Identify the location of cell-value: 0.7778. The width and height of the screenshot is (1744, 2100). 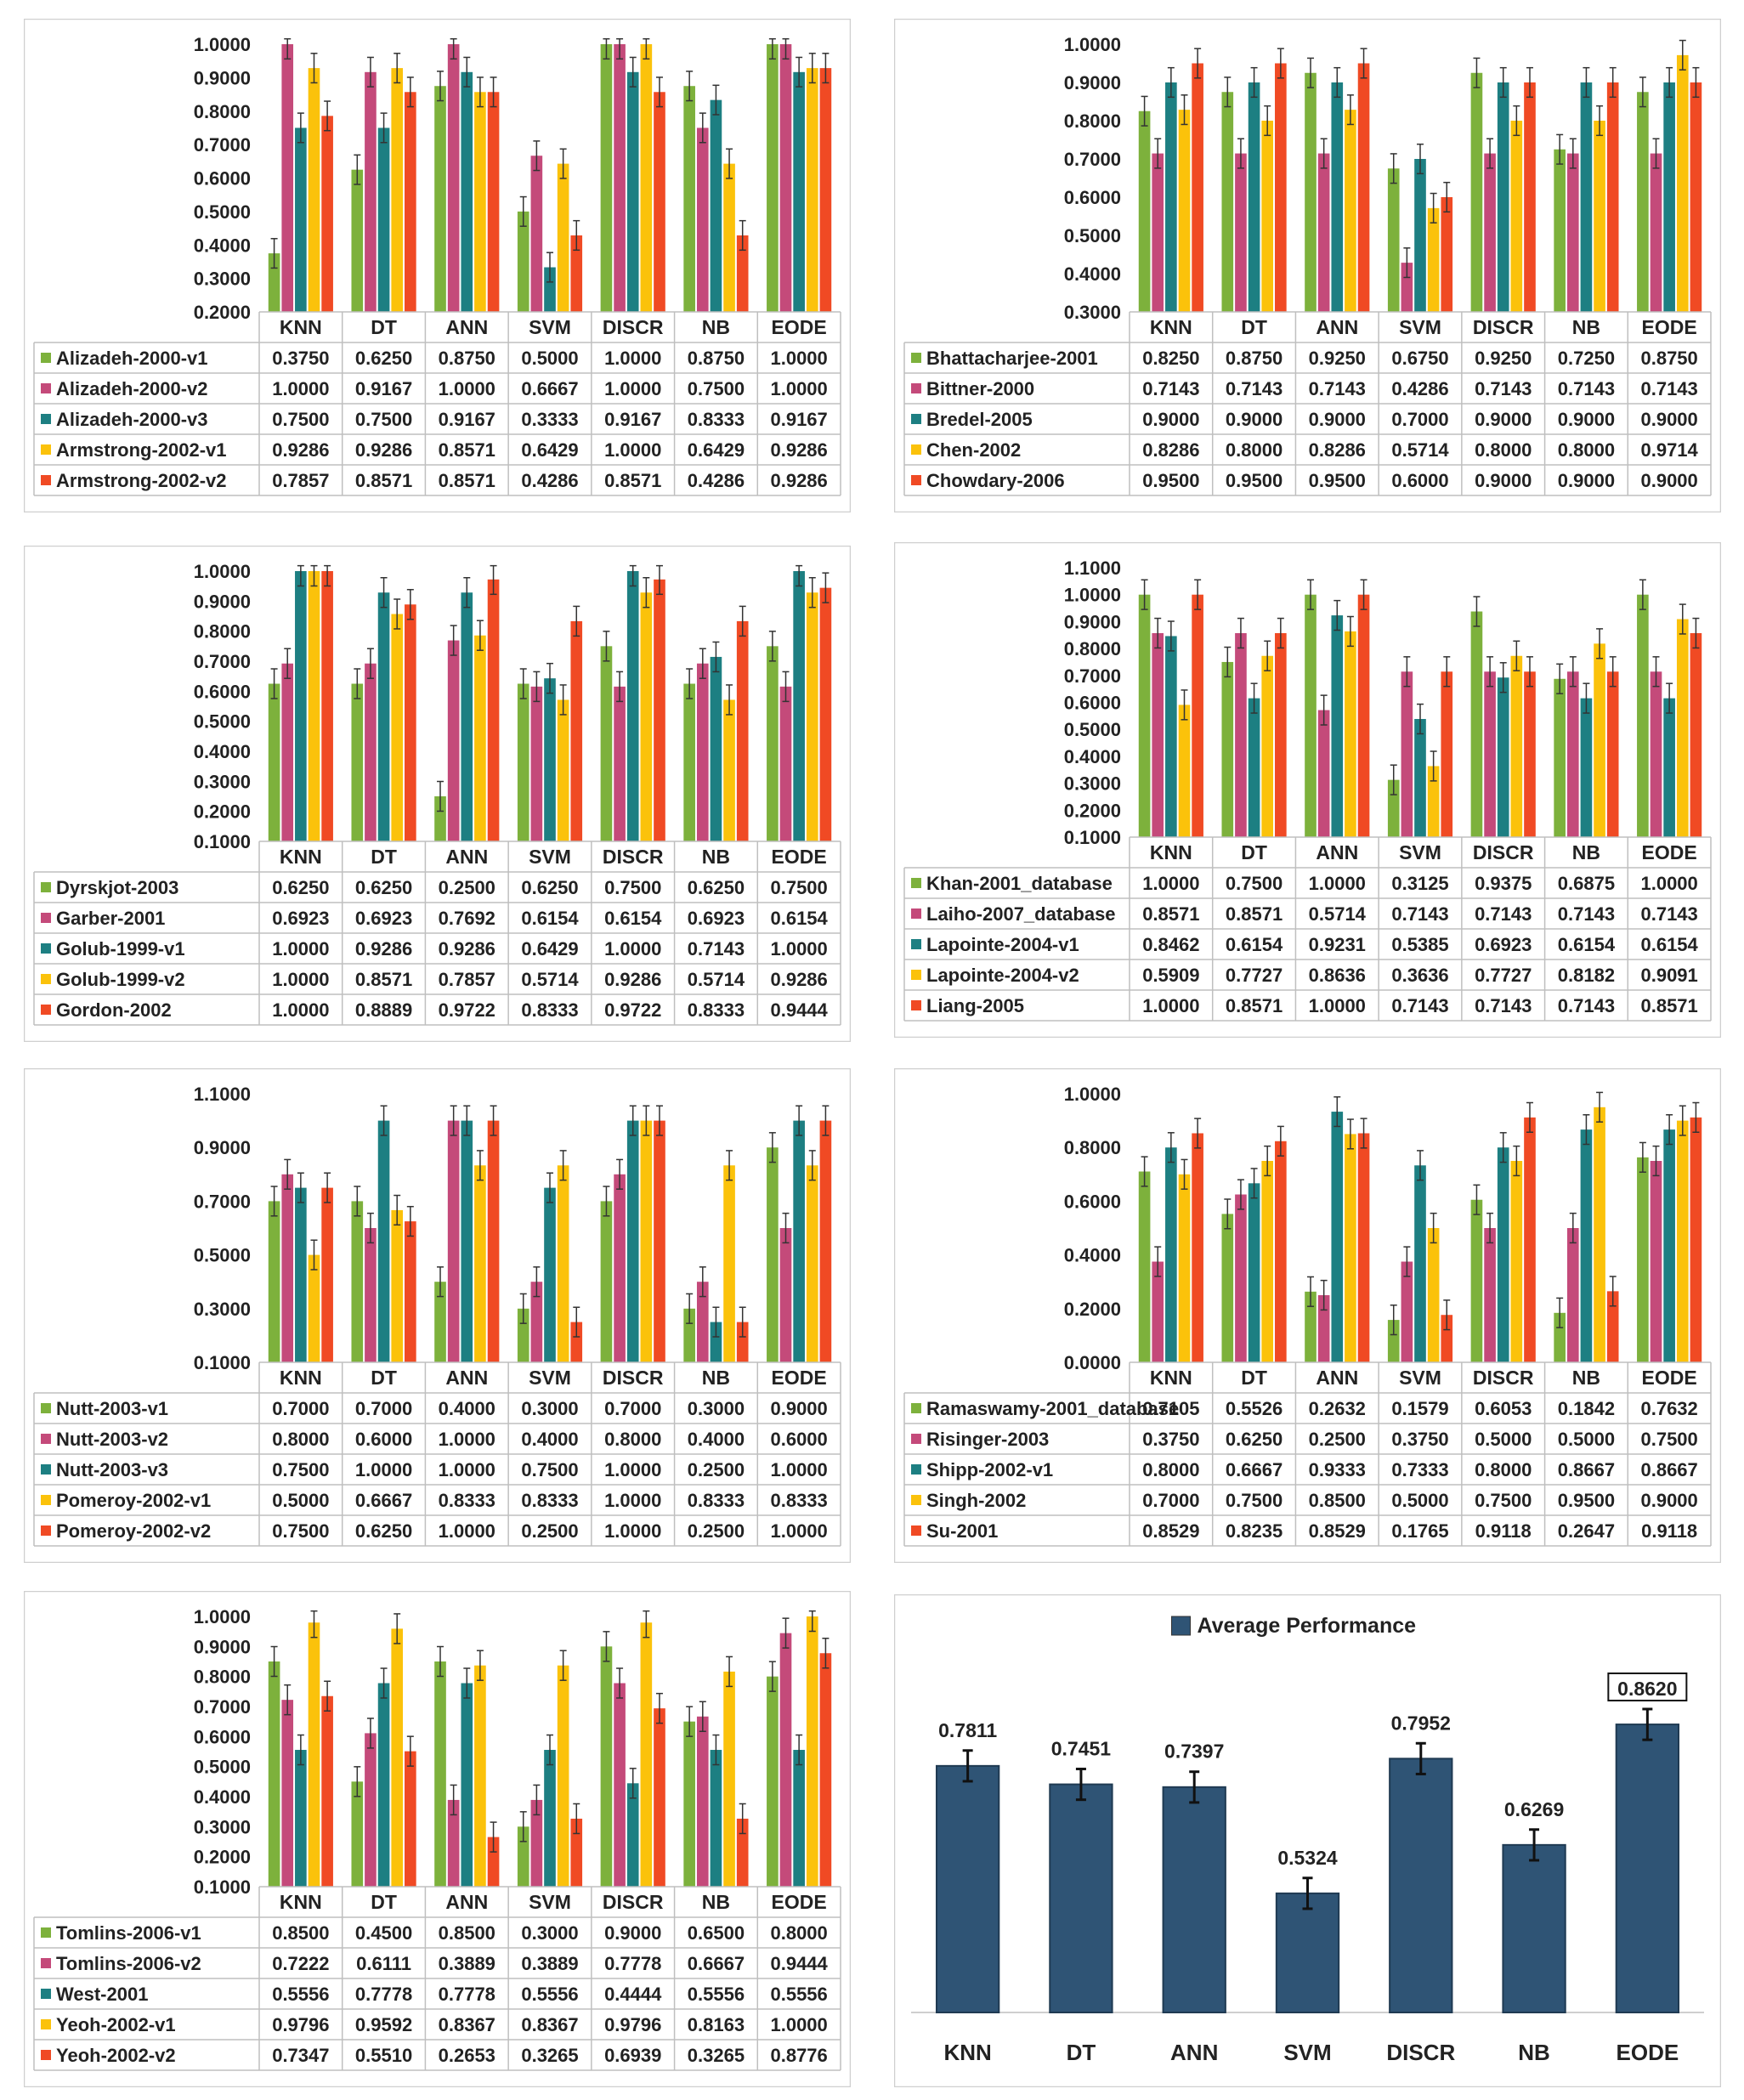
(632, 1964).